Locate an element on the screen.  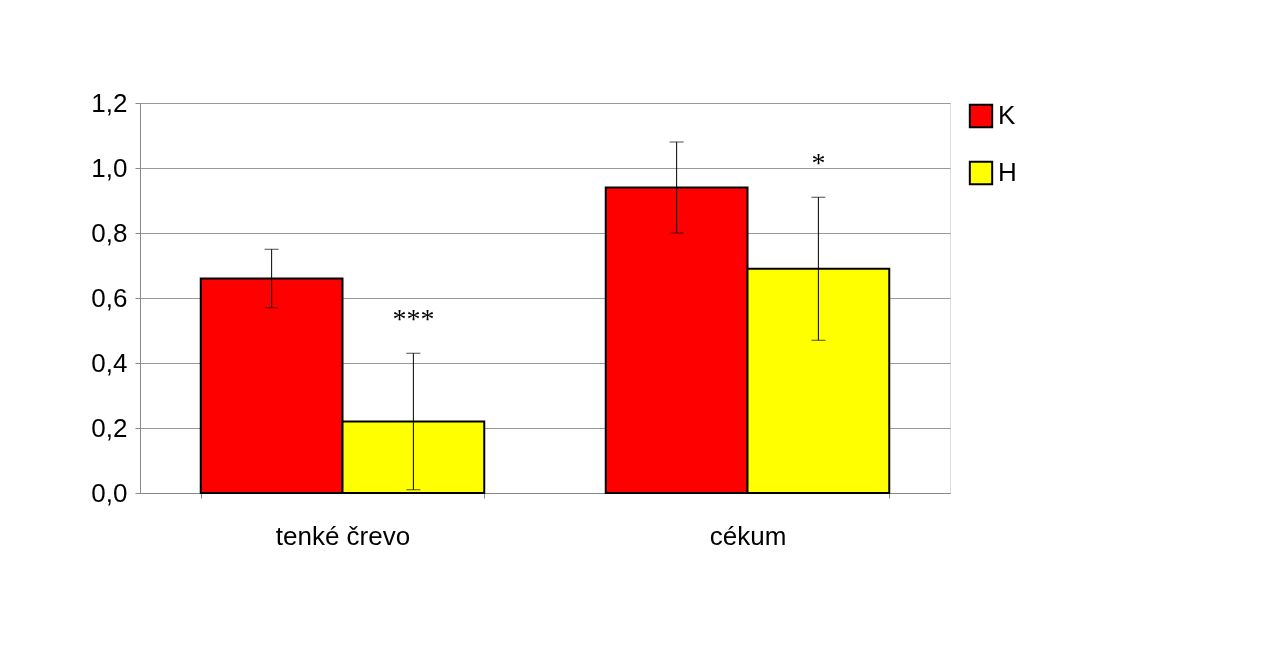
y-tick-label: 0,4 is located at coordinates (109, 362).